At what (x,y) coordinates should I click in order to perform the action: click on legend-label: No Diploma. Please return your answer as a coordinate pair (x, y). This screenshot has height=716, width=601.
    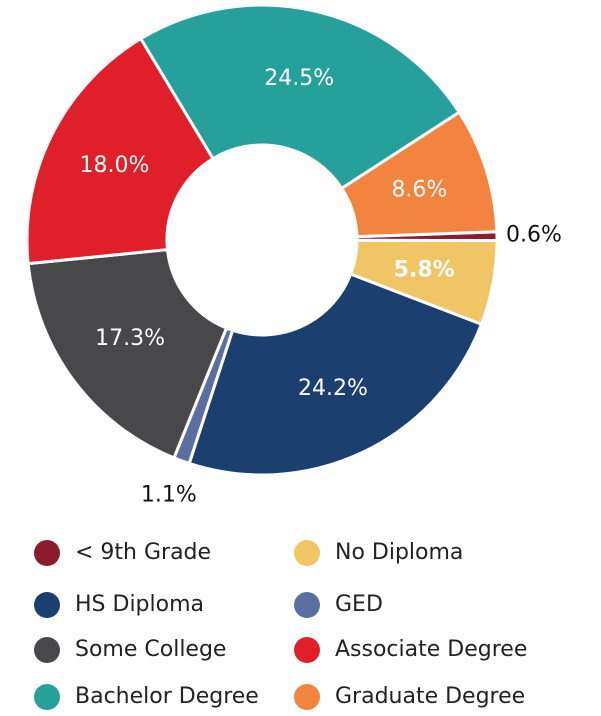
    Looking at the image, I should click on (399, 552).